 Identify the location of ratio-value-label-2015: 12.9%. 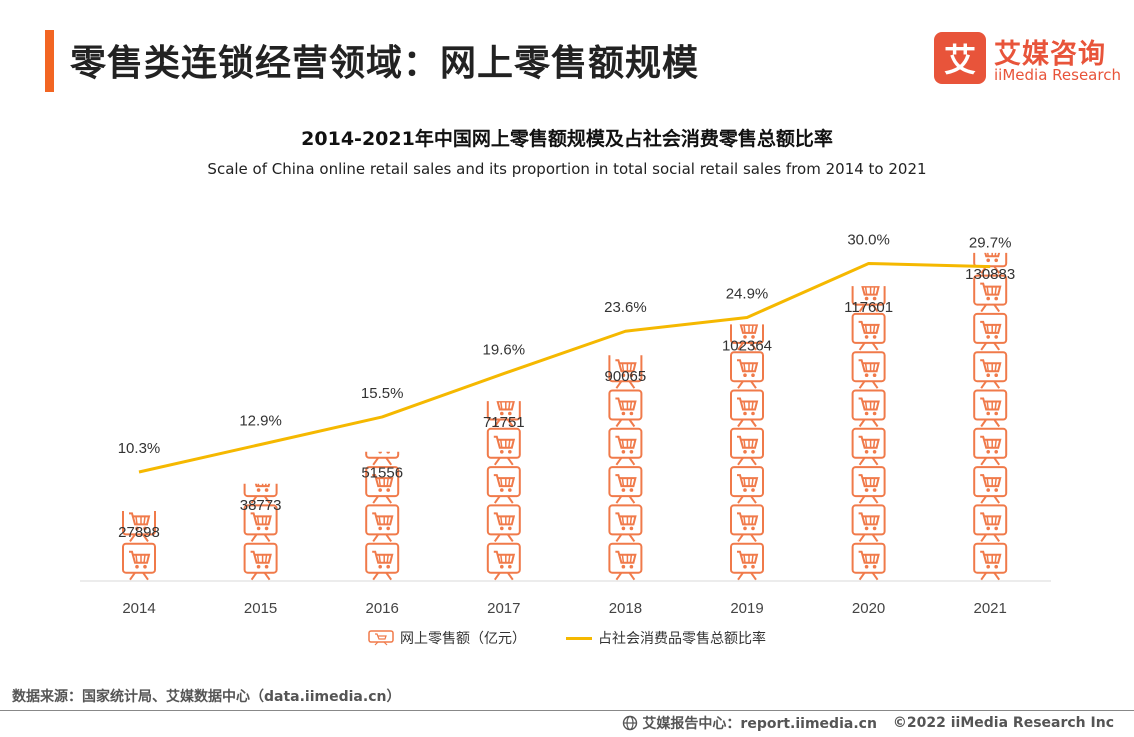
(260, 420).